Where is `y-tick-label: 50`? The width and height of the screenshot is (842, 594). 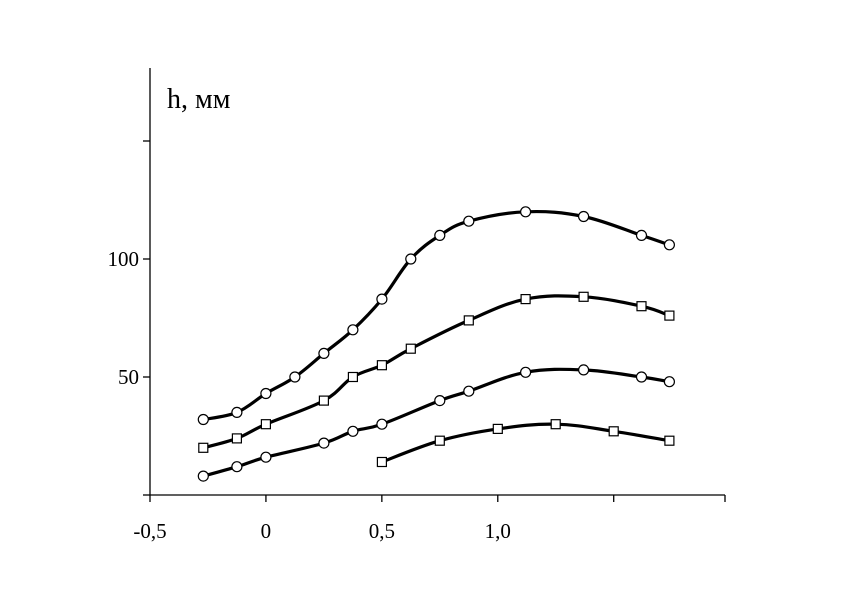 y-tick-label: 50 is located at coordinates (128, 377).